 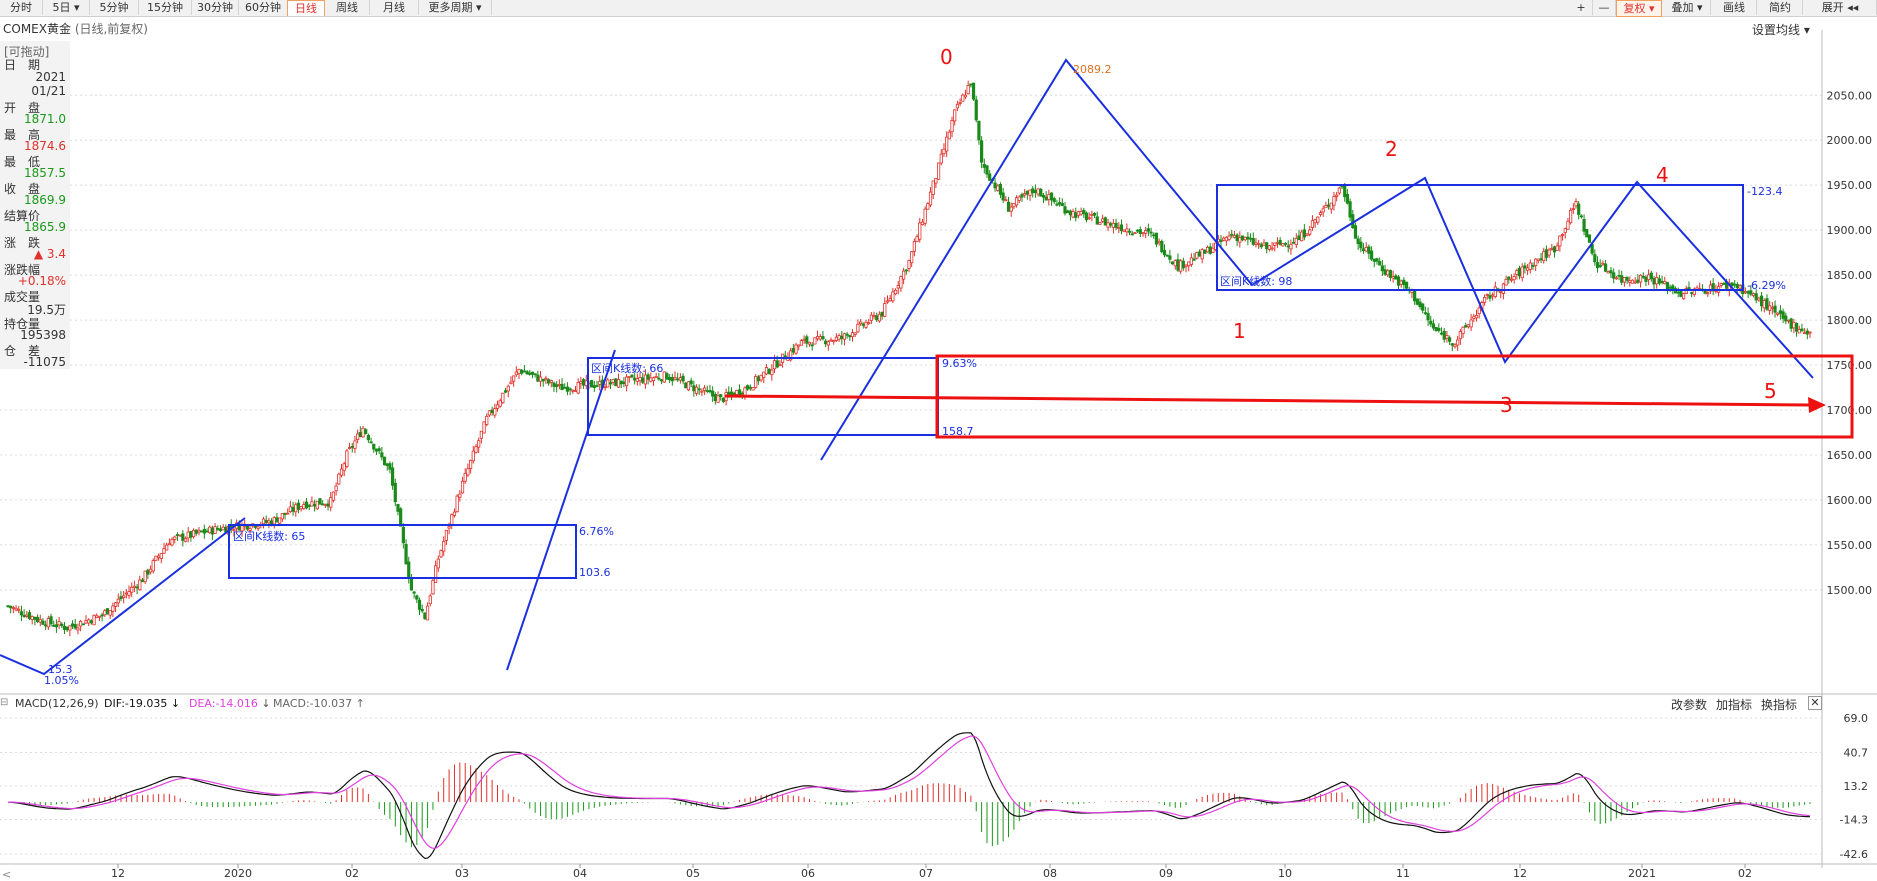 What do you see at coordinates (114, 7) in the screenshot?
I see `tab-5min: 5分钟` at bounding box center [114, 7].